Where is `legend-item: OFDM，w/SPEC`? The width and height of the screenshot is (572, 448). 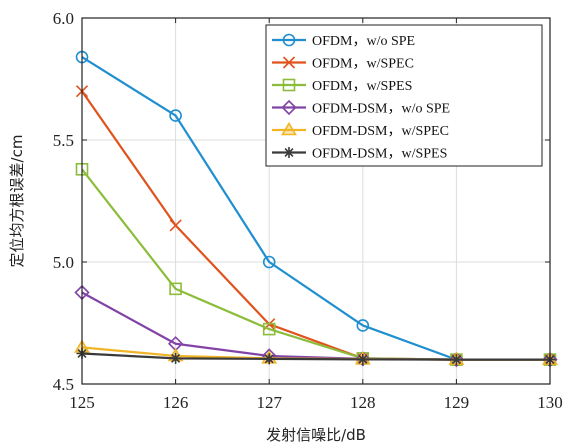 legend-item: OFDM，w/SPEC is located at coordinates (343, 64).